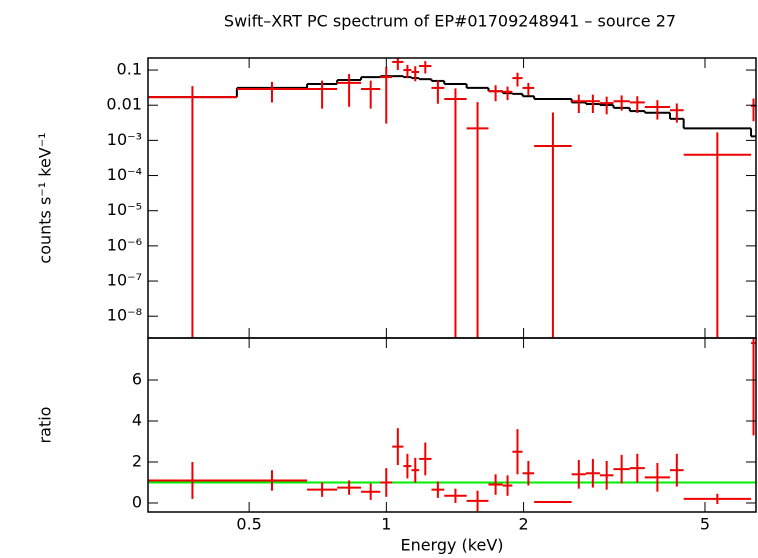 The width and height of the screenshot is (758, 558). I want to click on y-tick-label: 10⁻³, so click(124, 139).